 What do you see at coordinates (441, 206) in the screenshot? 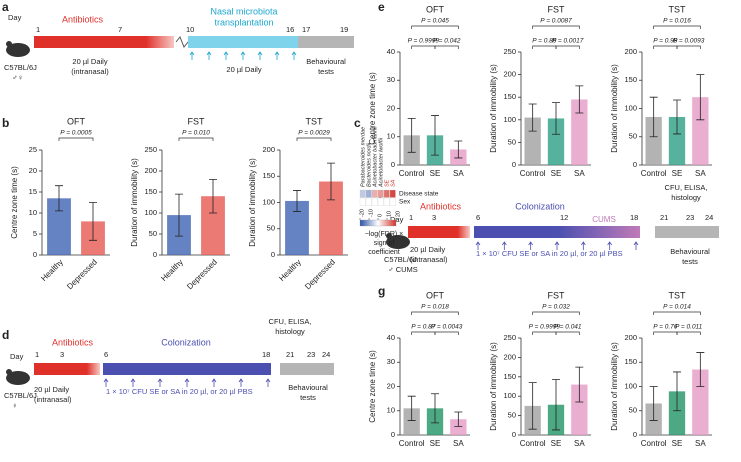
I see `antibiotics-label: Antibiotics` at bounding box center [441, 206].